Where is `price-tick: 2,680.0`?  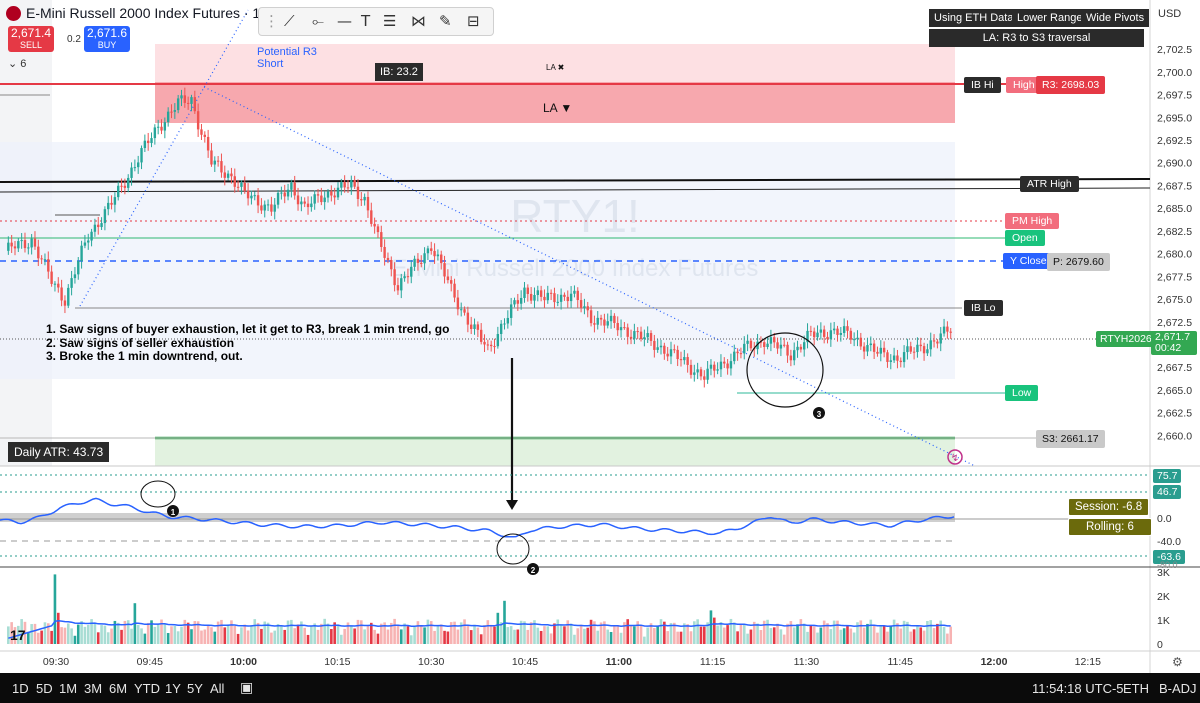 price-tick: 2,680.0 is located at coordinates (1174, 255).